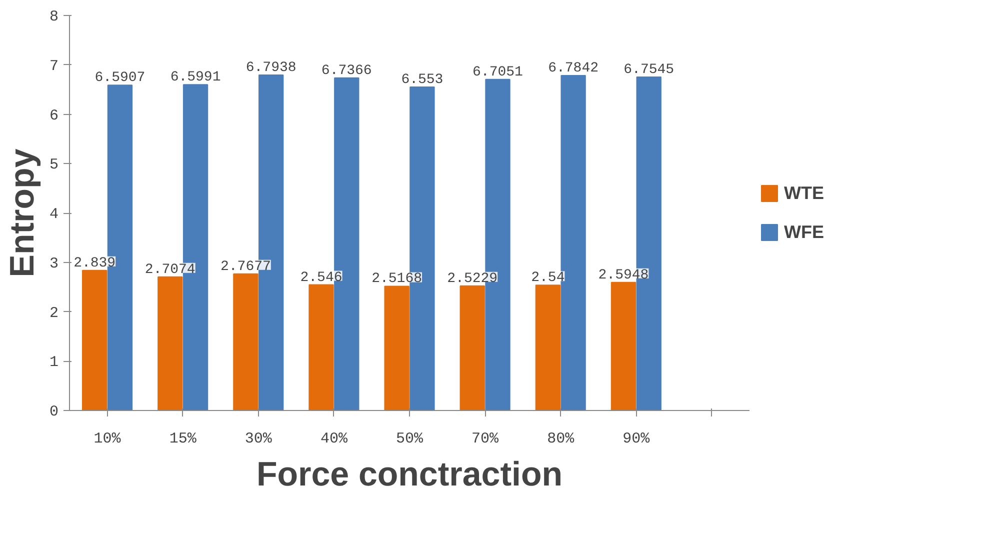 Image resolution: width=996 pixels, height=556 pixels. Describe the element at coordinates (54, 363) in the screenshot. I see `y-tick-label: 1` at that location.